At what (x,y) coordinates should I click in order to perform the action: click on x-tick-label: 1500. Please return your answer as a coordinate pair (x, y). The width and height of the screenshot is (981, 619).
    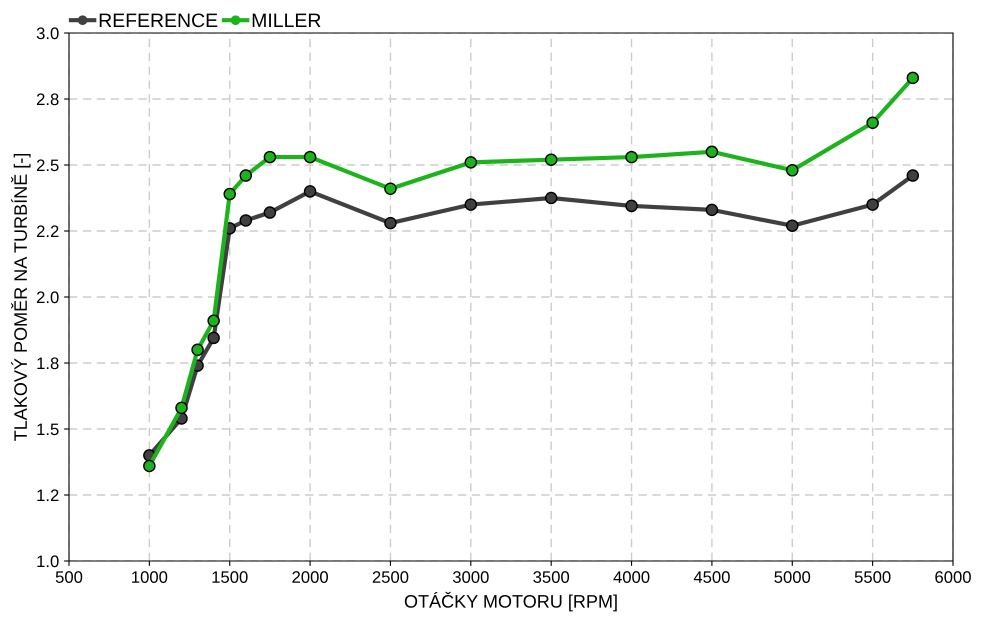
    Looking at the image, I should click on (230, 577).